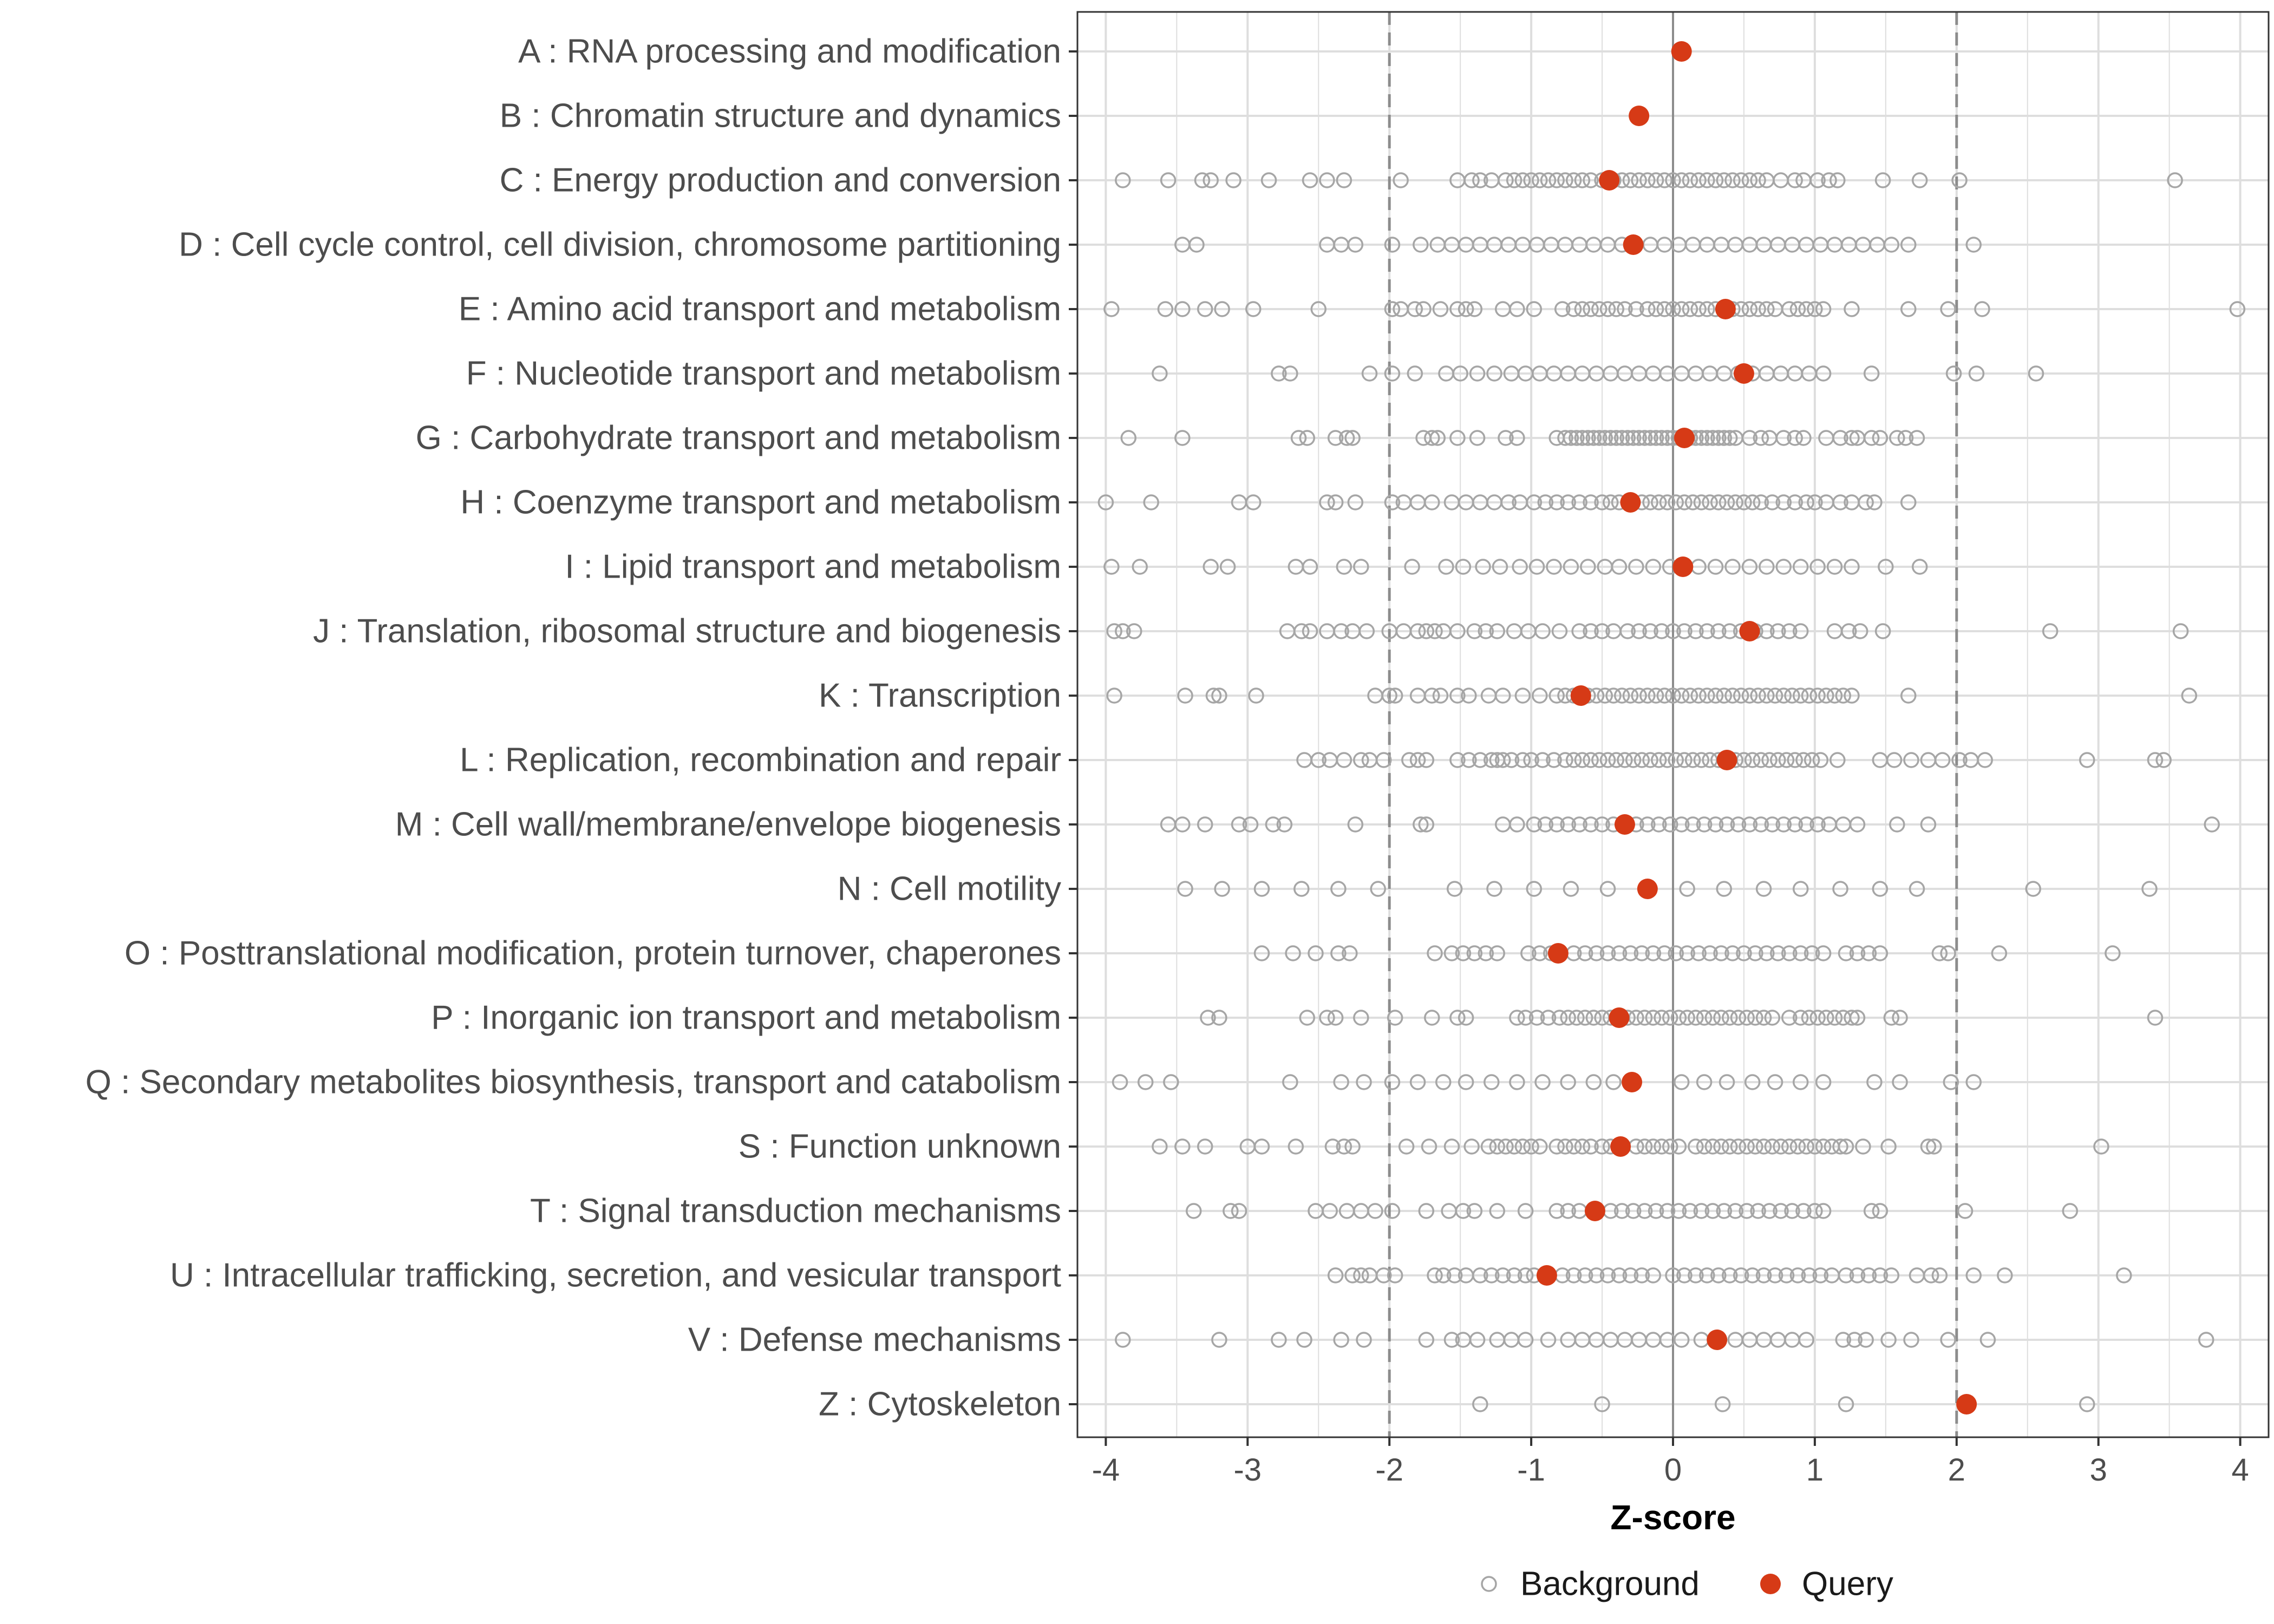 Image resolution: width=2274 pixels, height=1624 pixels. Describe the element at coordinates (1489, 1584) in the screenshot. I see `legend-background-marker` at that location.